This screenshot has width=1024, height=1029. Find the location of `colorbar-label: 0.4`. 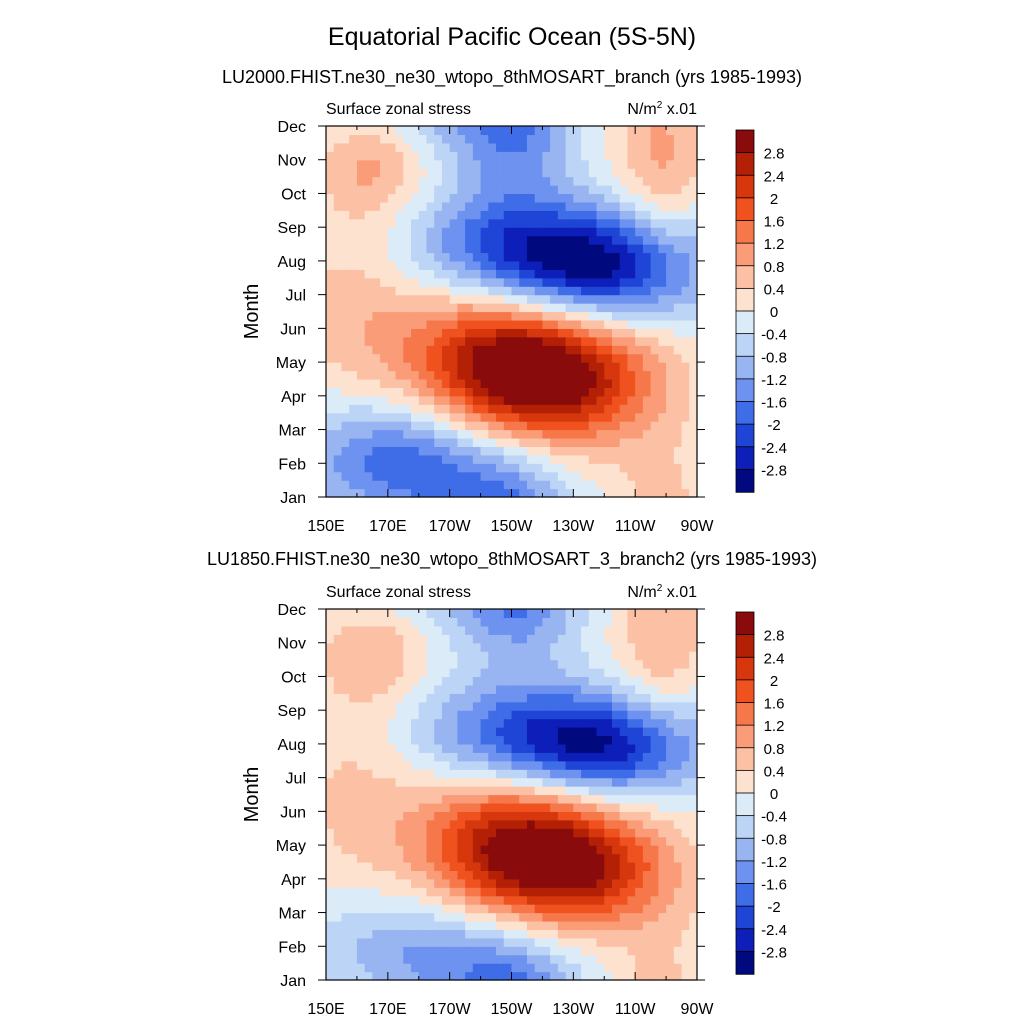

colorbar-label: 0.4 is located at coordinates (774, 289).